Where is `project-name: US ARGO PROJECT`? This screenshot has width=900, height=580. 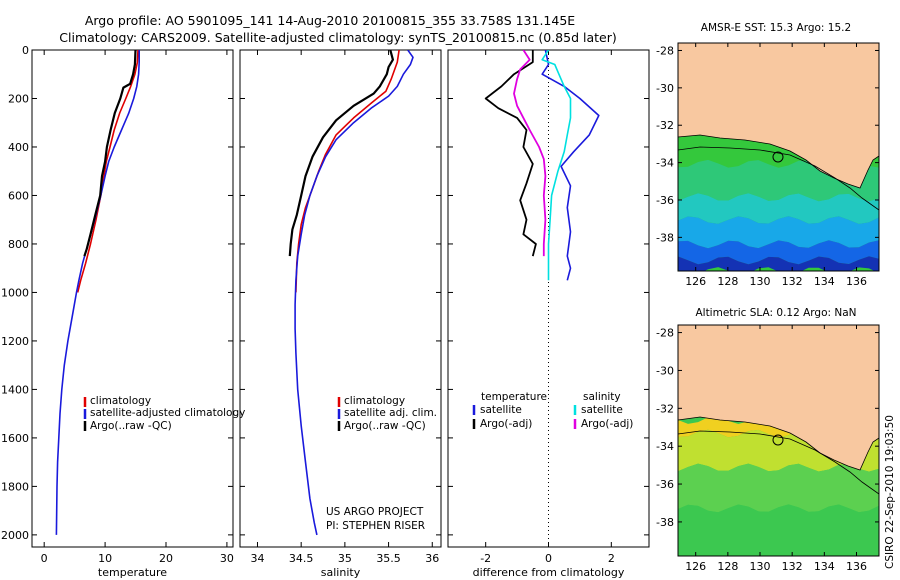 project-name: US ARGO PROJECT is located at coordinates (375, 512).